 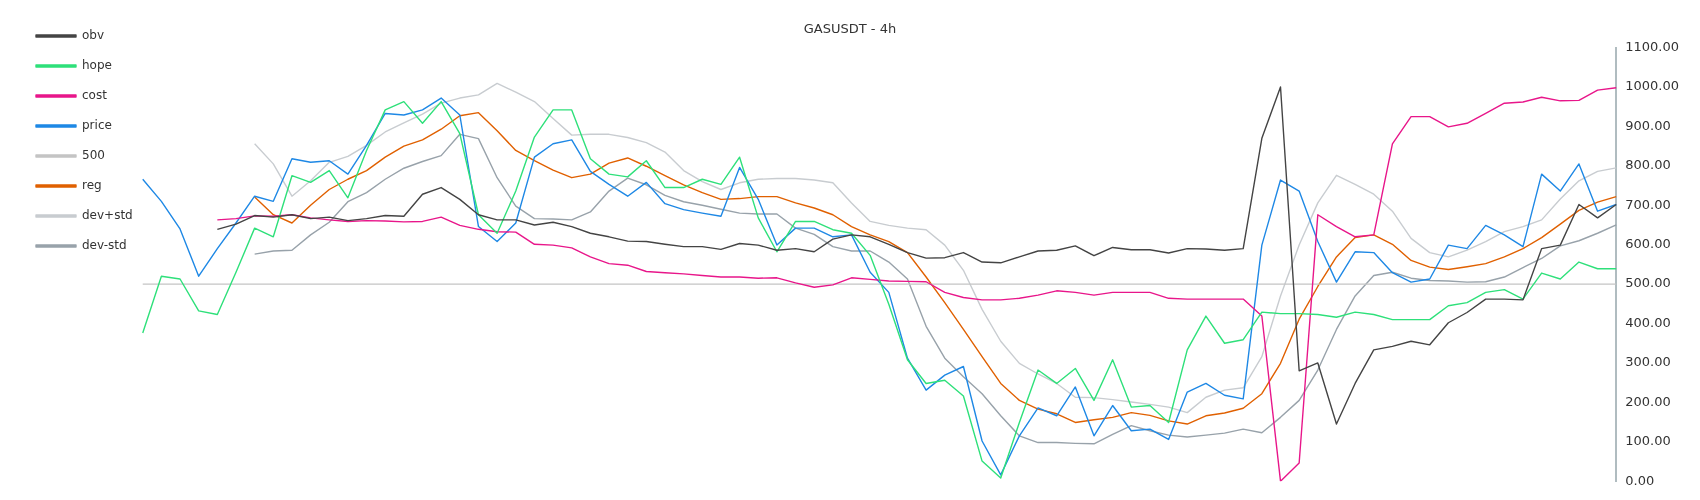 I want to click on legend-label: dev+std, so click(x=107, y=215).